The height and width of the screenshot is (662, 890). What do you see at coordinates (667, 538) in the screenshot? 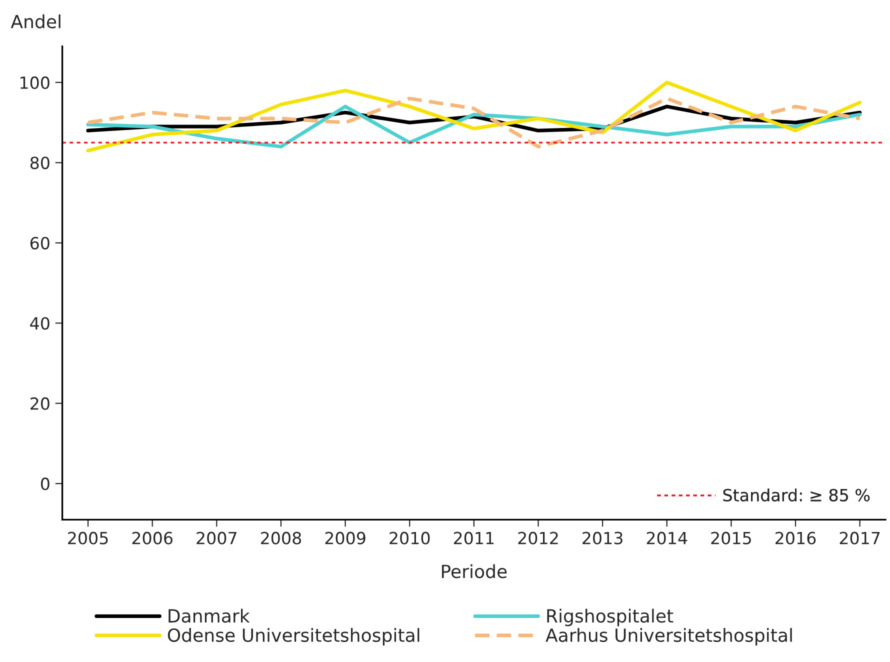
I see `x-tick-label: 2014` at bounding box center [667, 538].